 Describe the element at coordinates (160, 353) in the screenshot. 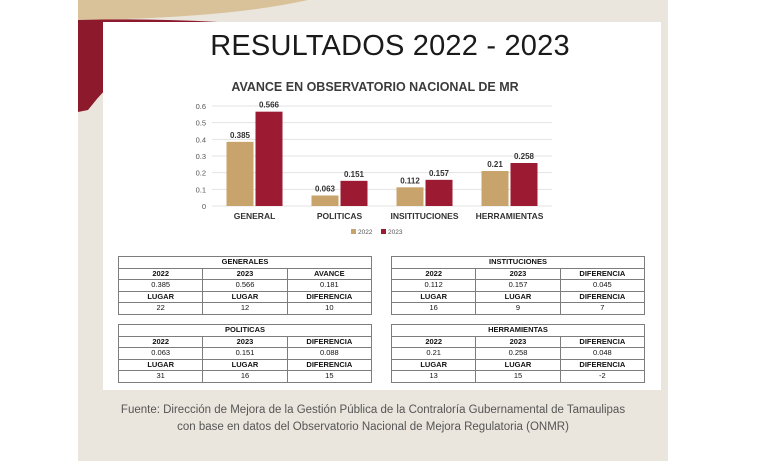

I see `table-cell: 0.063` at that location.